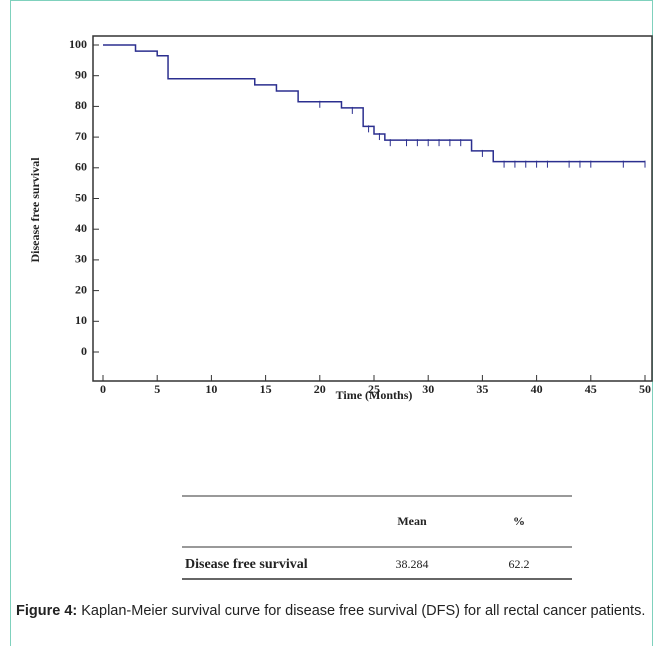 The width and height of the screenshot is (660, 648). I want to click on y-tick-label: 90, so click(81, 74).